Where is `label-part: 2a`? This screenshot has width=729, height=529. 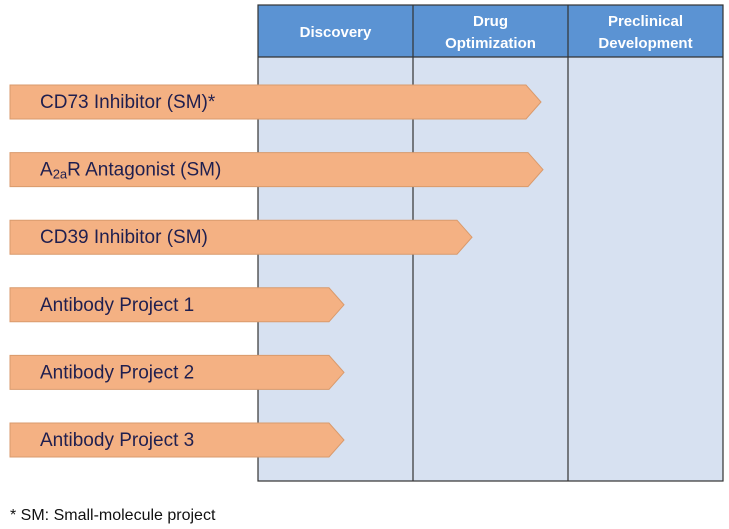
label-part: 2a is located at coordinates (60, 174).